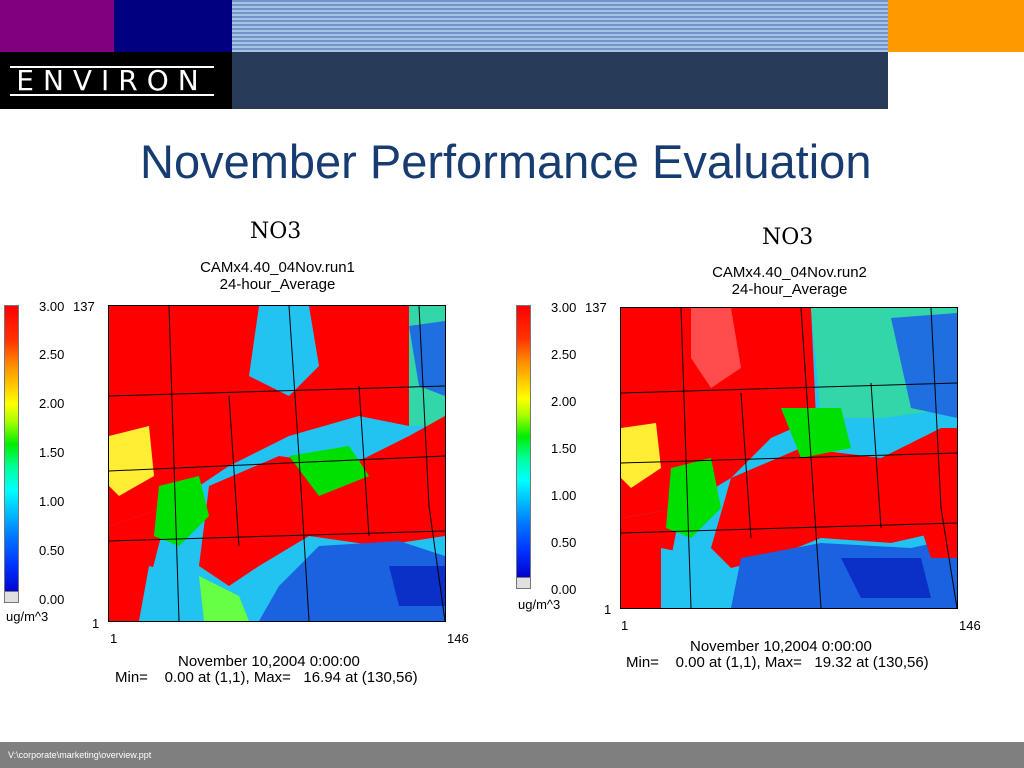 This screenshot has width=1024, height=768. Describe the element at coordinates (560, 80) in the screenshot. I see `header-band-slate` at that location.